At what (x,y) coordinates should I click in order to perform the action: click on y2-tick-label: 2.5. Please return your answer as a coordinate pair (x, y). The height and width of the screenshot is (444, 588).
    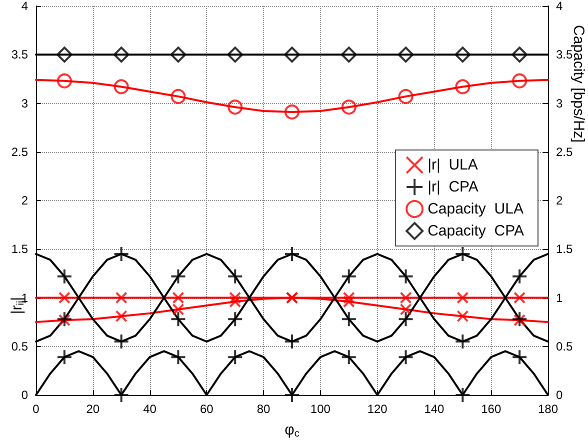
    Looking at the image, I should click on (565, 151).